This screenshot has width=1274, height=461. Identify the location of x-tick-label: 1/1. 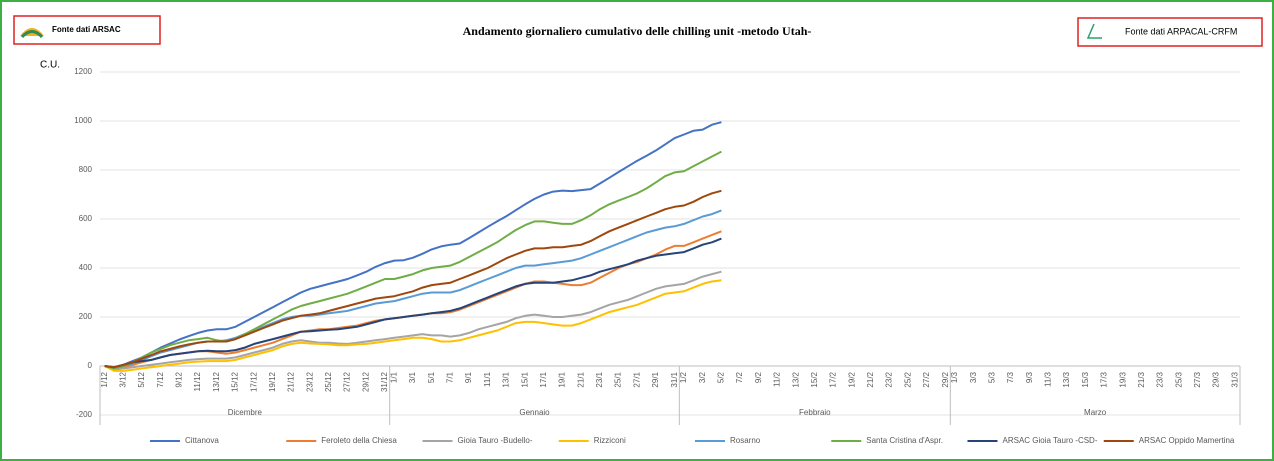
(393, 377).